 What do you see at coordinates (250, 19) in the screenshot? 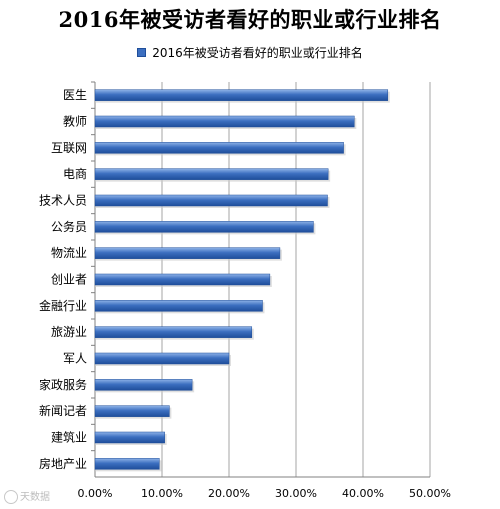
I see `chart-title: 2016年被受访者看好的职业或行业排名` at bounding box center [250, 19].